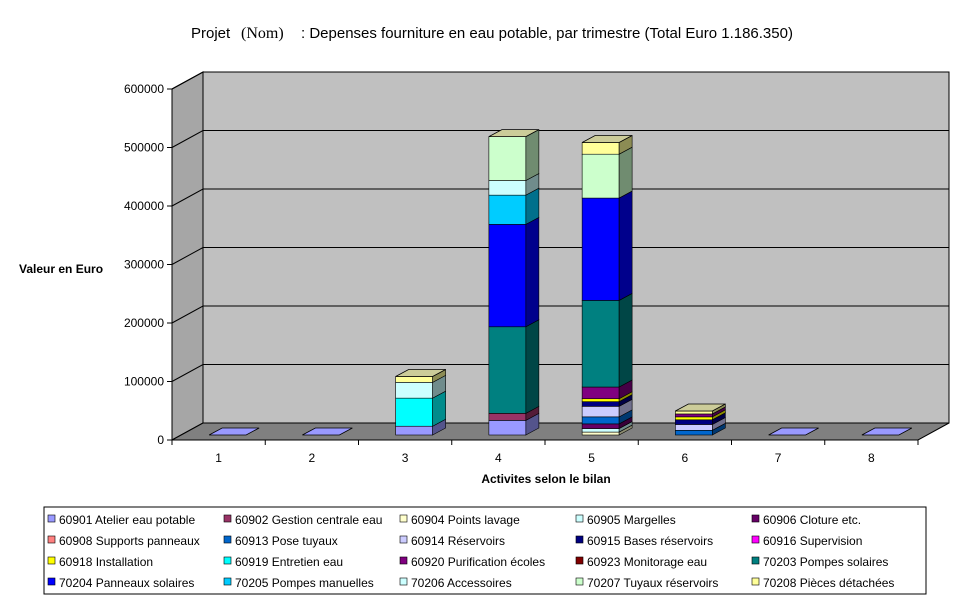 The height and width of the screenshot is (604, 970). I want to click on legend-item: 60916 Supervision, so click(806, 541).